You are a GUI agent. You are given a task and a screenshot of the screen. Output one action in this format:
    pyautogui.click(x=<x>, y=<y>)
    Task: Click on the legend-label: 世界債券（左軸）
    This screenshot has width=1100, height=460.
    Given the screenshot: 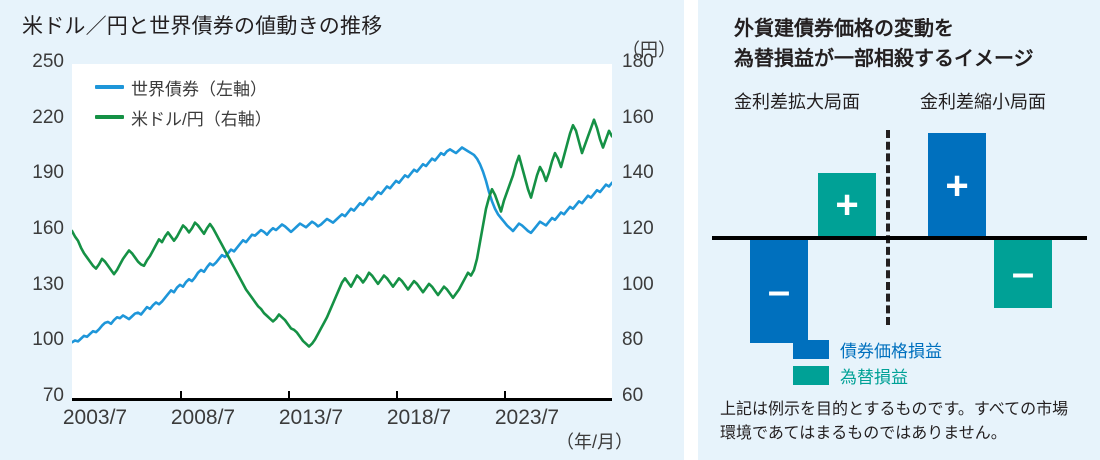 What is the action you would take?
    pyautogui.click(x=199, y=89)
    